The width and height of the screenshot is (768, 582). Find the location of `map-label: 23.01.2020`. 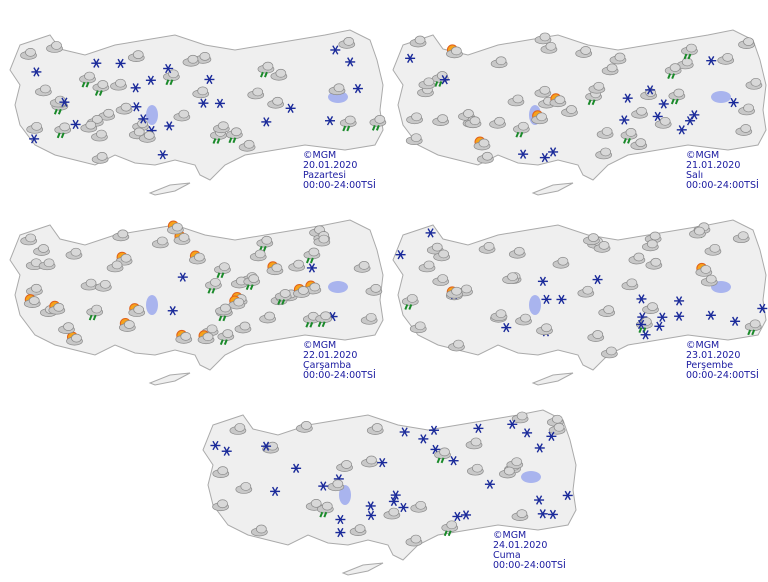

map-label: 23.01.2020 is located at coordinates (713, 355).